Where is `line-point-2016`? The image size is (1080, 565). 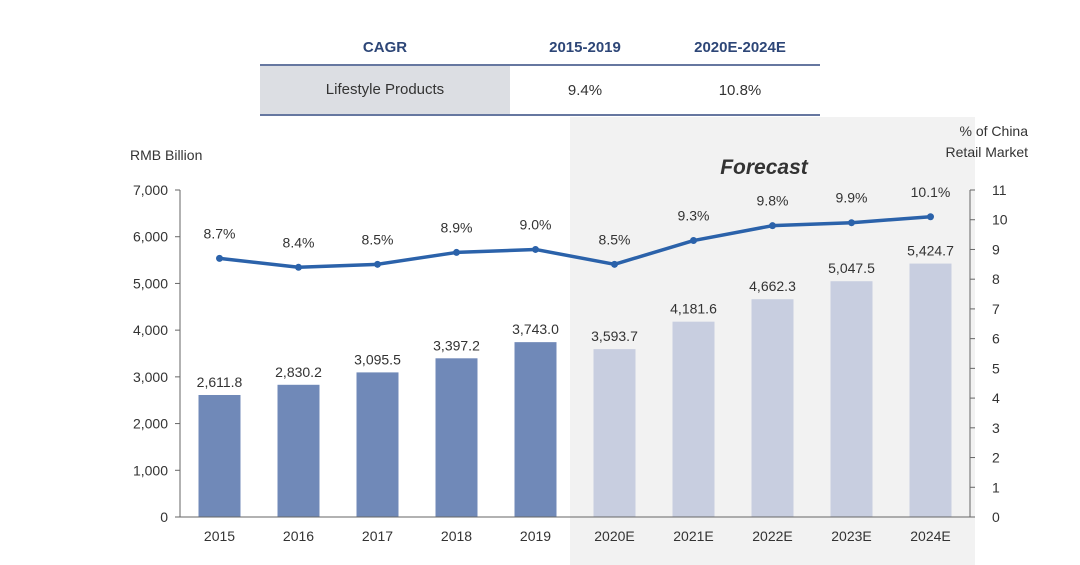 line-point-2016 is located at coordinates (298, 267).